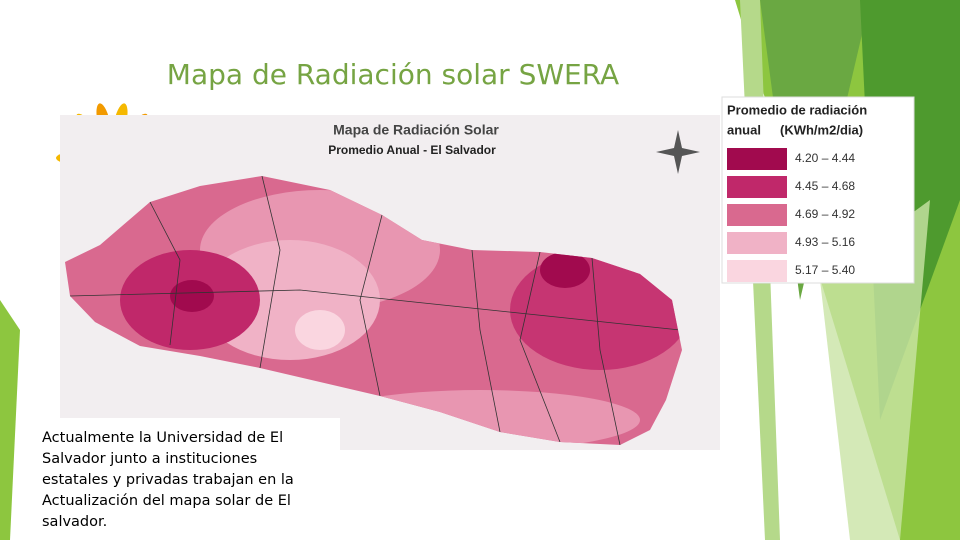 This screenshot has width=960, height=540. I want to click on body-line: Actualmente la Universidad de El, so click(162, 438).